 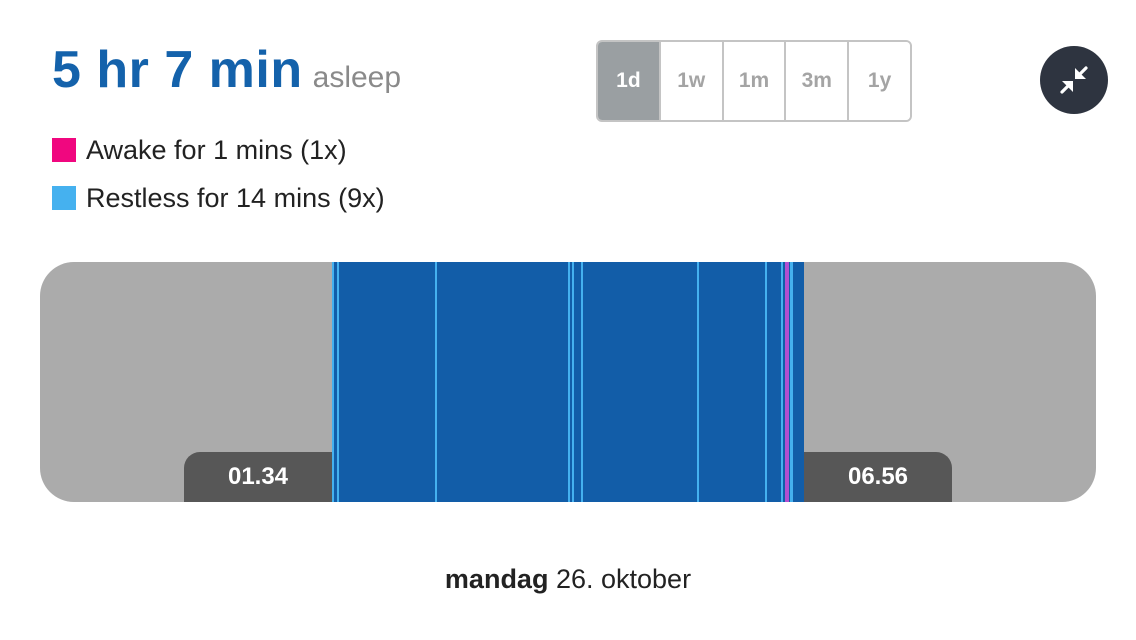 What do you see at coordinates (878, 81) in the screenshot?
I see `range-option-1y: 1y` at bounding box center [878, 81].